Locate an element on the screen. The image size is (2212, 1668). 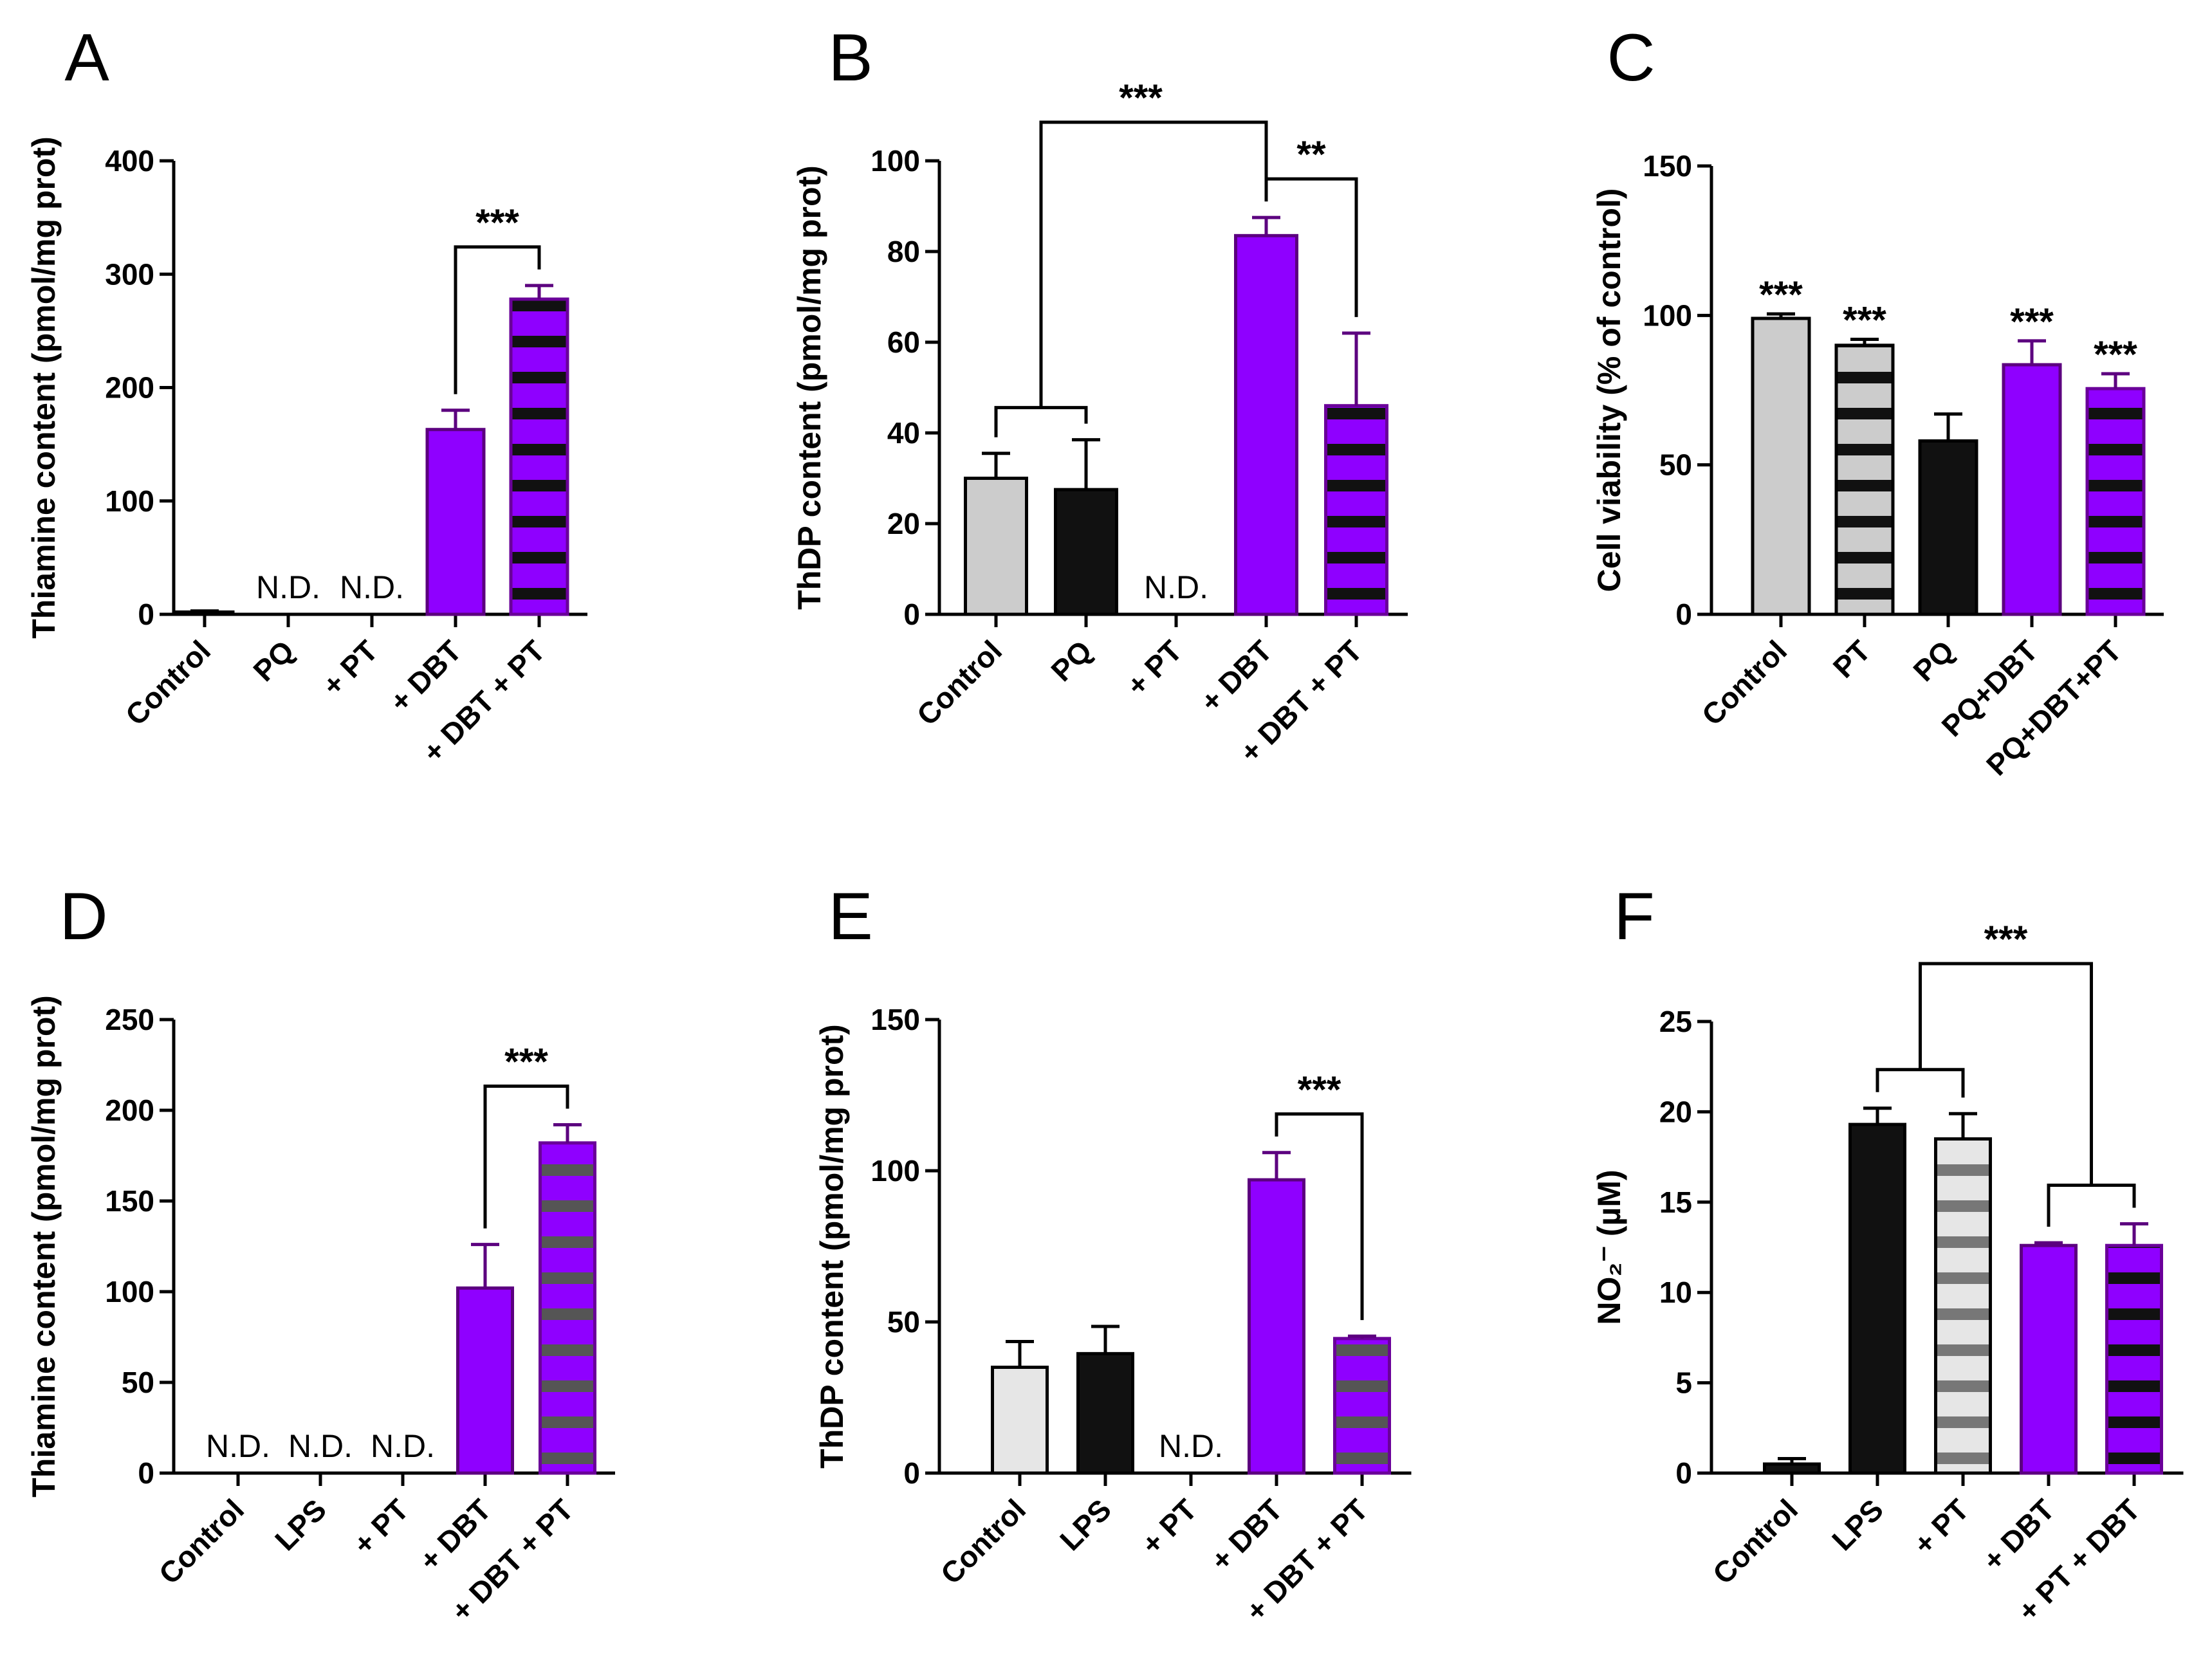
y-axis-label: Cell viability (% of control) is located at coordinates (1609, 390).